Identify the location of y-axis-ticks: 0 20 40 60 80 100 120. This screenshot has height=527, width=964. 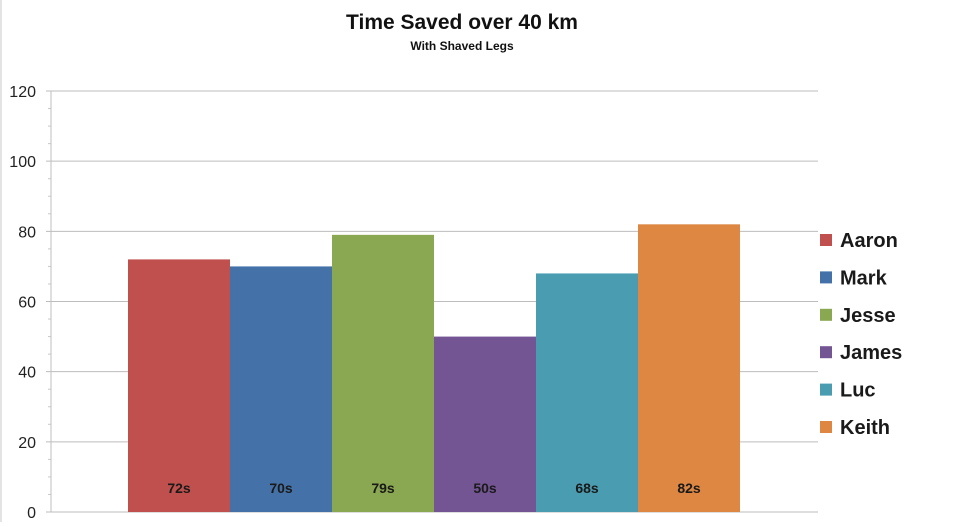
(30, 303).